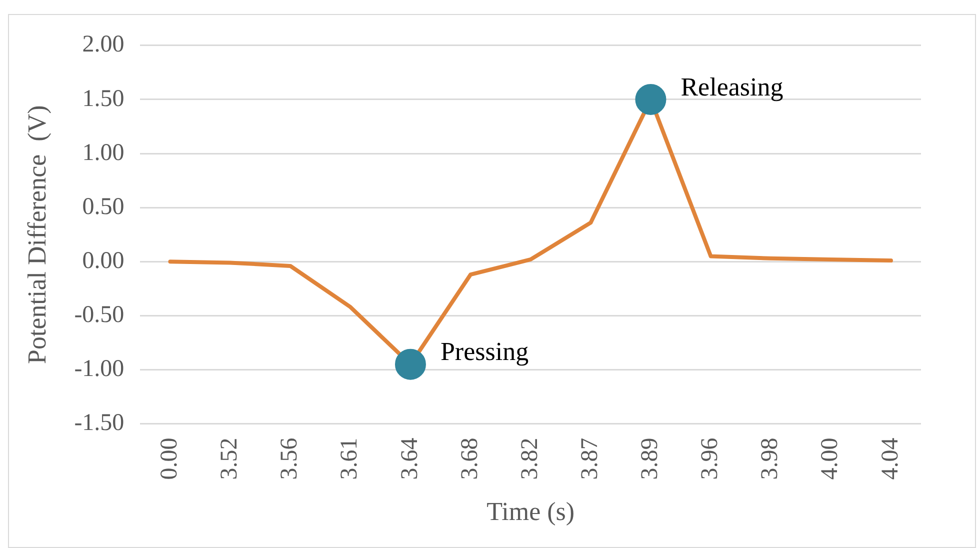  What do you see at coordinates (229, 459) in the screenshot?
I see `x-tick-label: 3.52` at bounding box center [229, 459].